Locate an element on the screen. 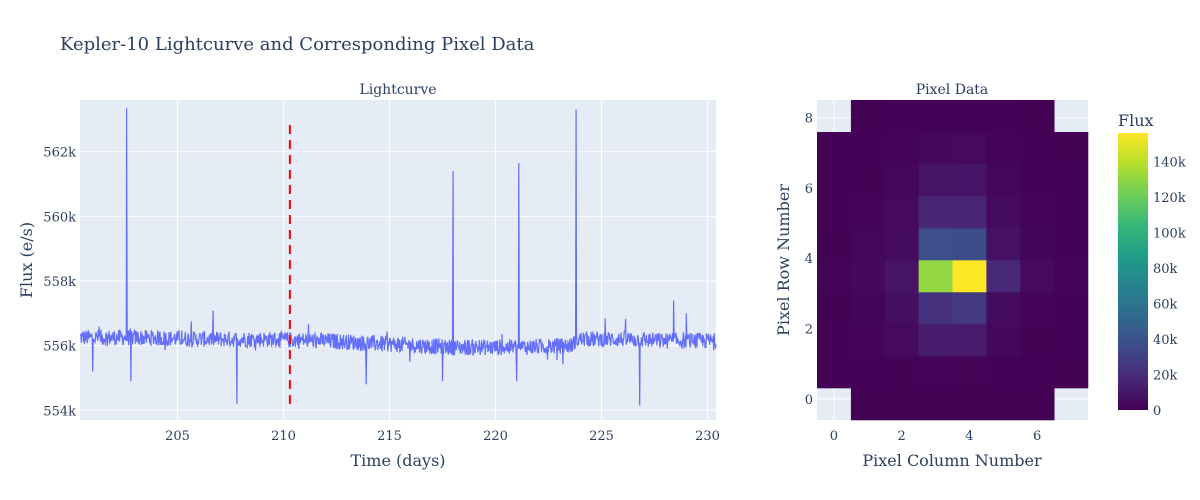  lightcurve-x-axis-label: Time (days) is located at coordinates (397, 460).